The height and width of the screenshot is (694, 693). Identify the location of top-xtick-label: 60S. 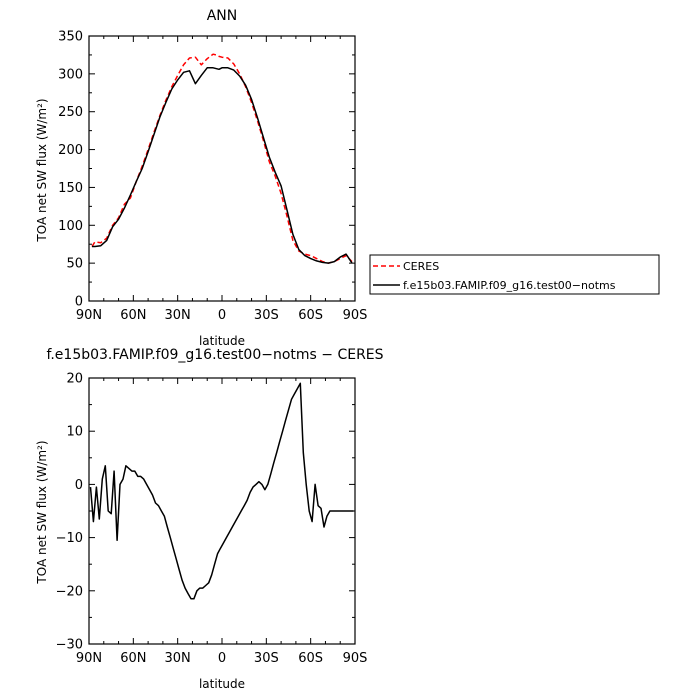
(310, 315).